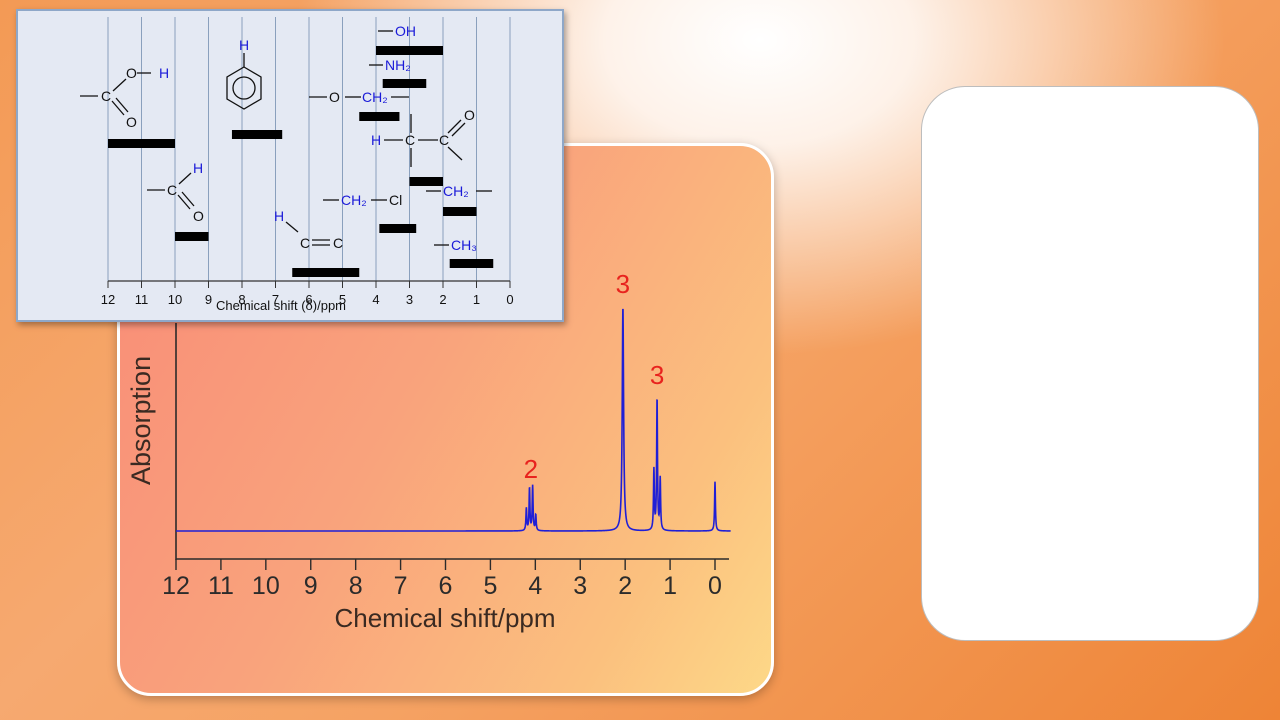 The image size is (1280, 720). I want to click on reference-tick-label: 6, so click(308, 299).